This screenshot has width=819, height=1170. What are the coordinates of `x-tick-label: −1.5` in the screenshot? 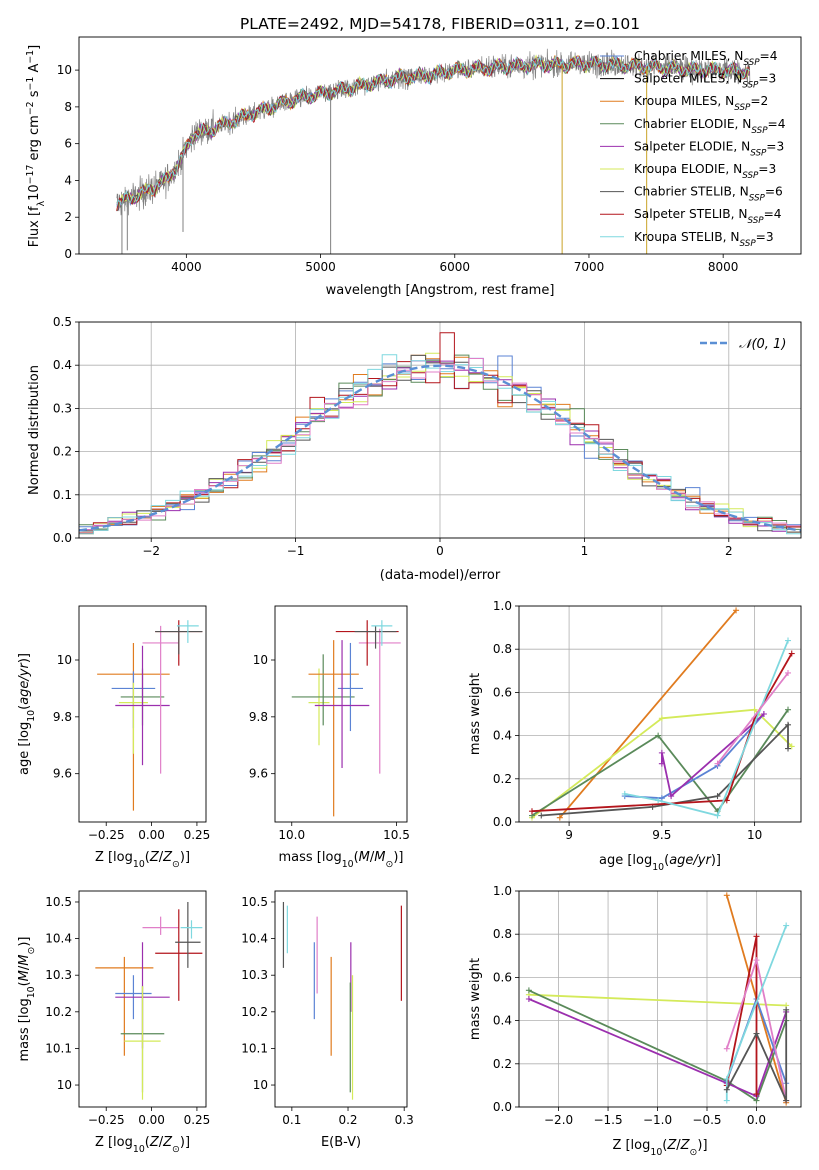 It's located at (607, 1120).